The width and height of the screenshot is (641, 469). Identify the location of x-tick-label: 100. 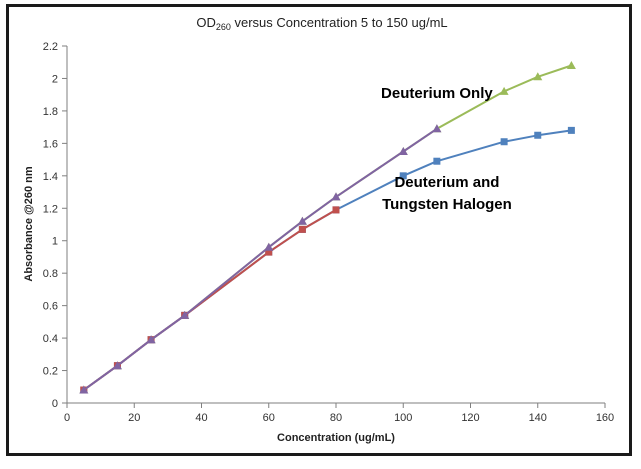
(403, 418).